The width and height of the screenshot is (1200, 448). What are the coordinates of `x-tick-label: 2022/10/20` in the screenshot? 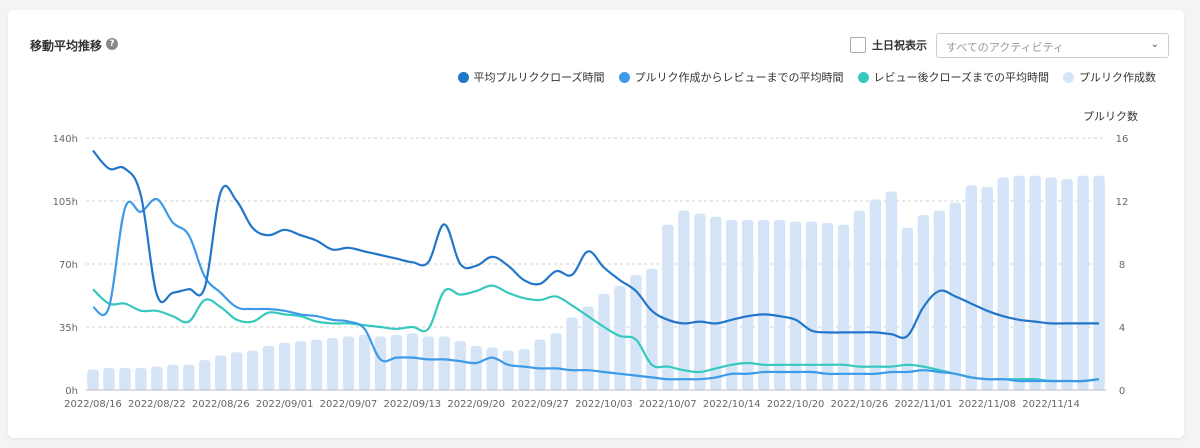 It's located at (796, 404).